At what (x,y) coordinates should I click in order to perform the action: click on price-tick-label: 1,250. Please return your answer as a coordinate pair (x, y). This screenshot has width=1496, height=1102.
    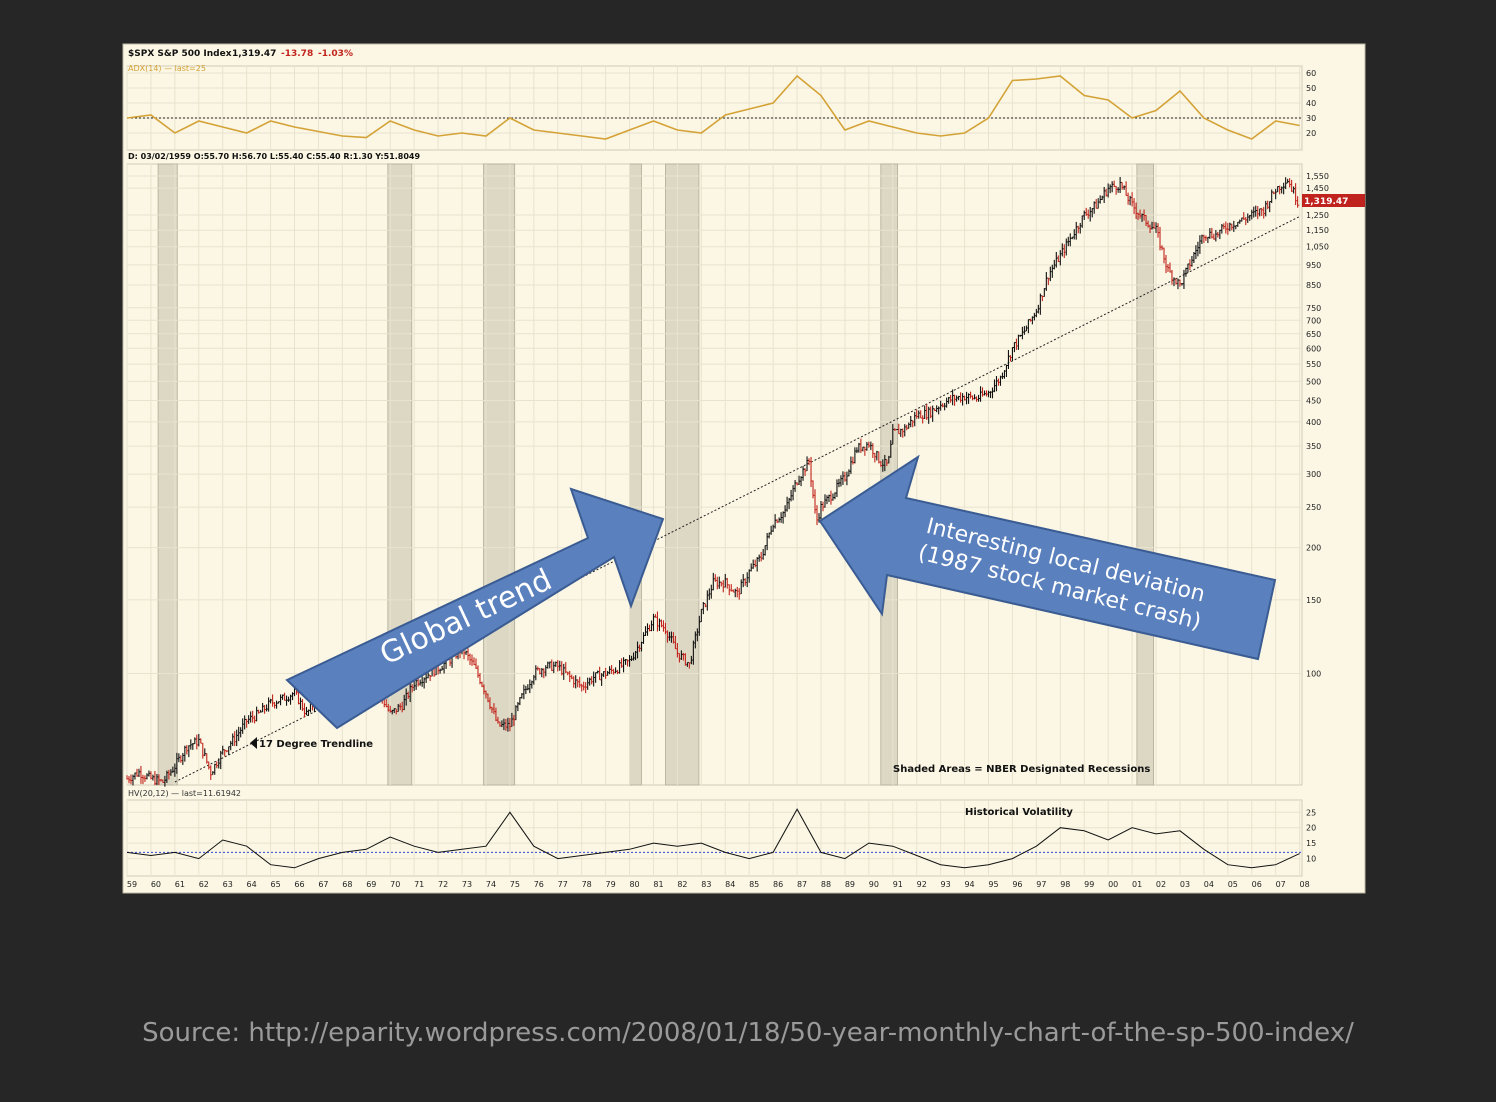
    Looking at the image, I should click on (1317, 215).